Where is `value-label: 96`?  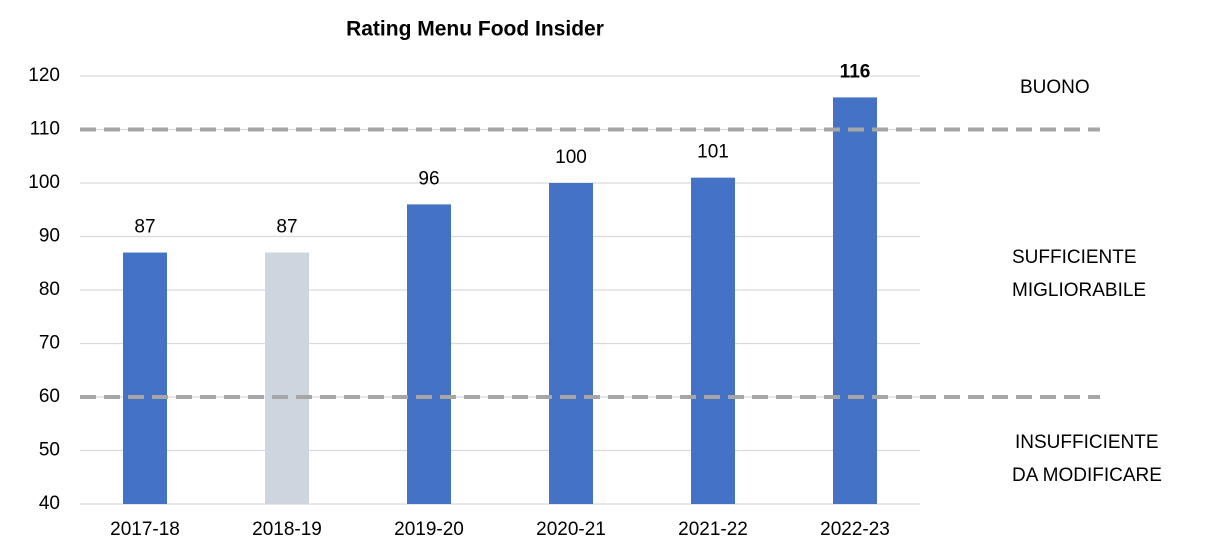 value-label: 96 is located at coordinates (428, 178).